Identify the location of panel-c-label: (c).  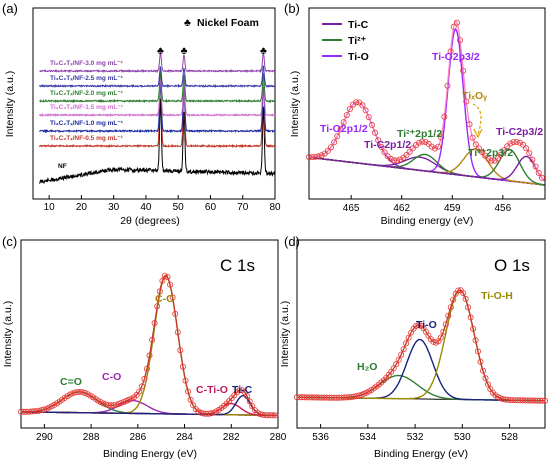
(9, 241).